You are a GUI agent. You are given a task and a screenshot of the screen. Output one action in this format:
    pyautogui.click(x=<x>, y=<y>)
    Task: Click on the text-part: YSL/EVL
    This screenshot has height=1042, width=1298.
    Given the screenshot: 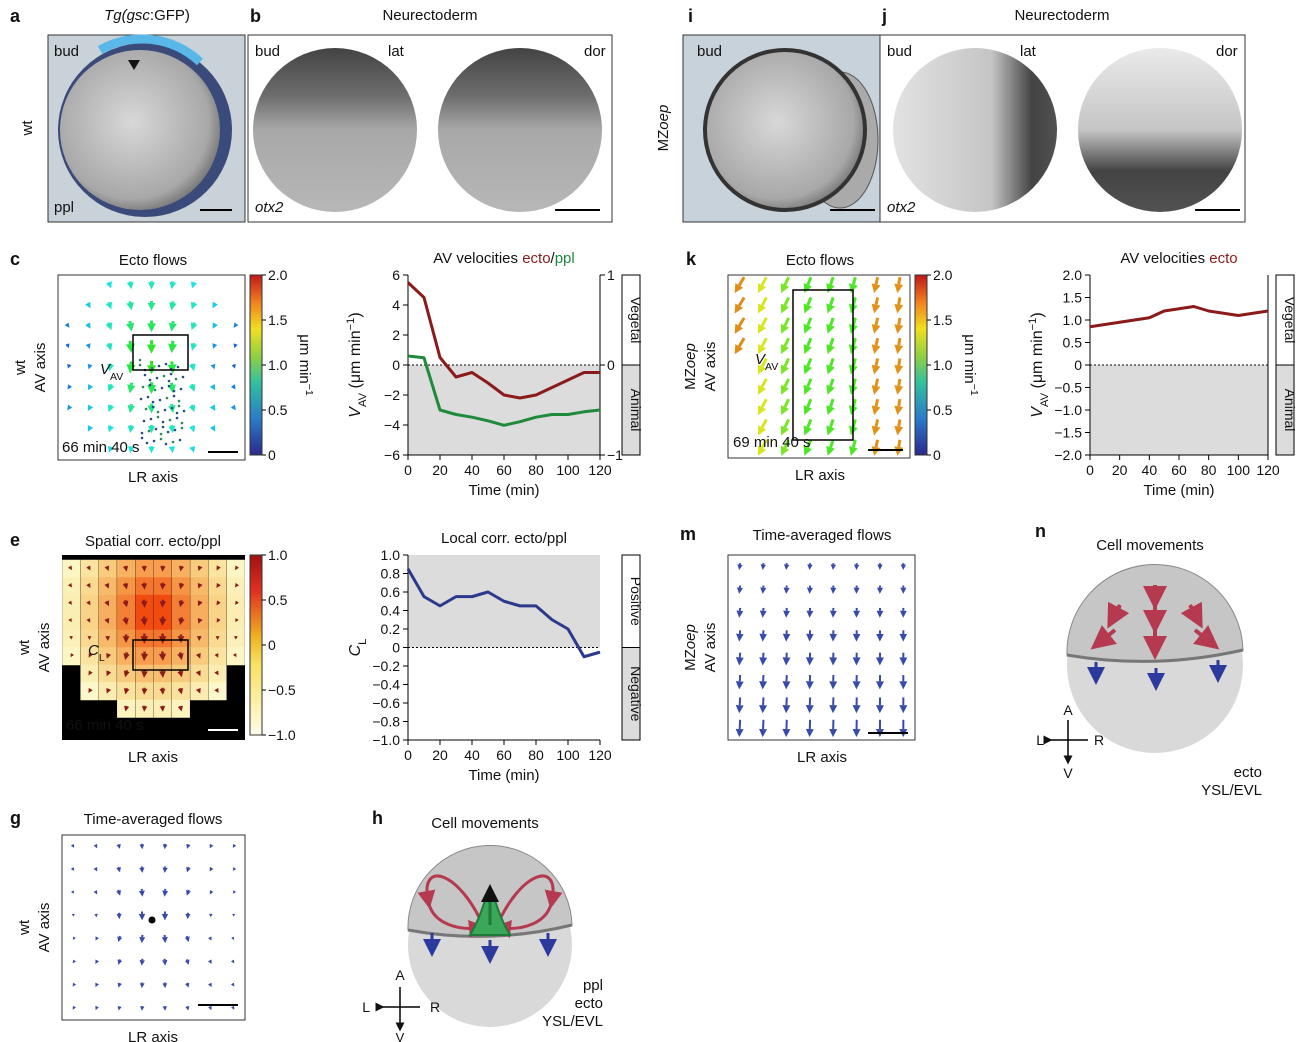 What is the action you would take?
    pyautogui.click(x=572, y=1021)
    